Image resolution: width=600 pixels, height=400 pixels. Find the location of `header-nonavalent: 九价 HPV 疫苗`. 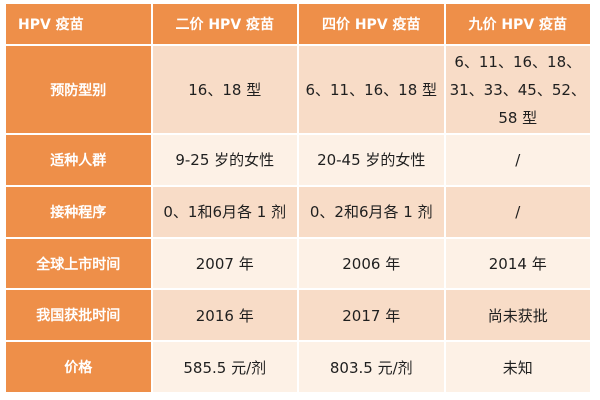

header-nonavalent: 九价 HPV 疫苗 is located at coordinates (517, 24).